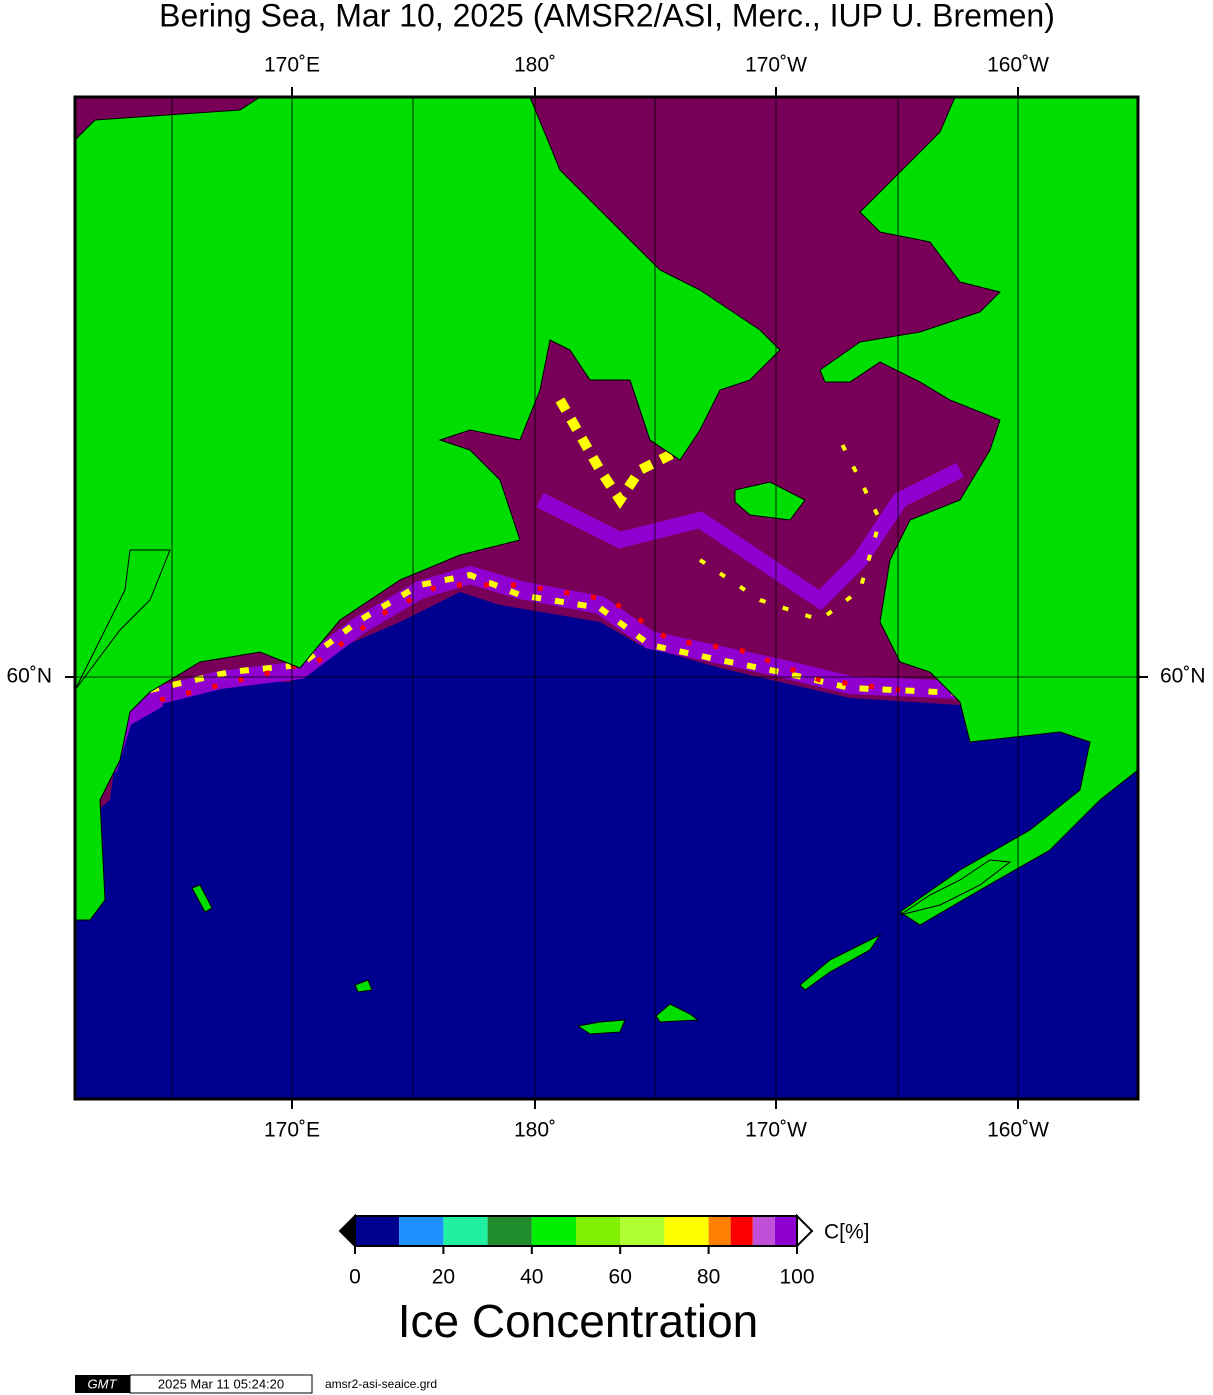 The width and height of the screenshot is (1213, 1395). I want to click on colorbar-frame, so click(576, 1231).